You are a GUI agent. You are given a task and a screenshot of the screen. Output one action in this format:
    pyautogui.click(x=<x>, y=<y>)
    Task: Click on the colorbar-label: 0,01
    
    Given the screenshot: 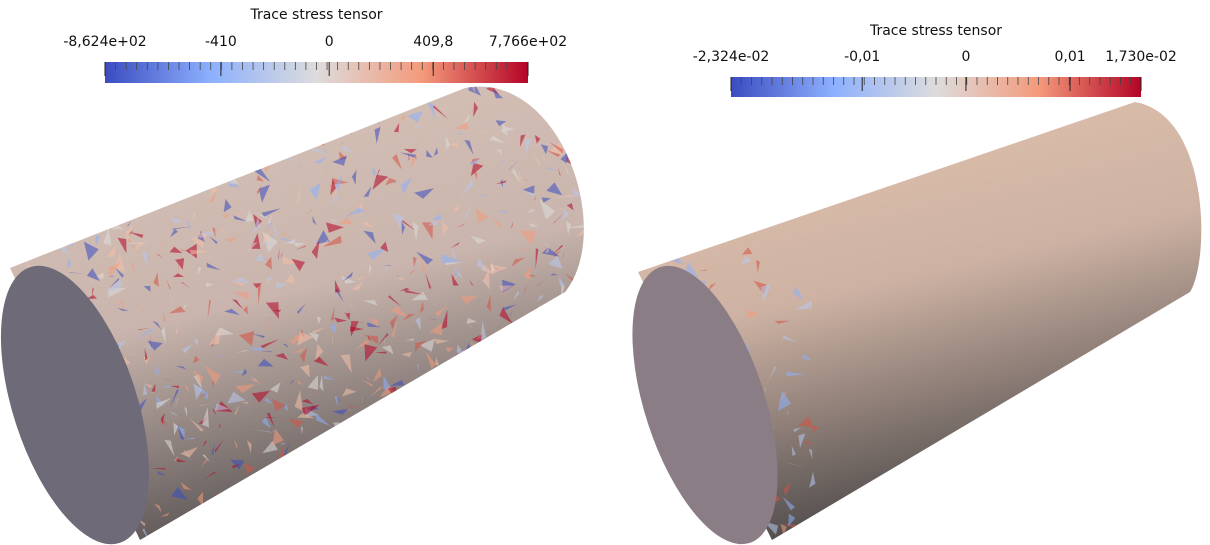 What is the action you would take?
    pyautogui.click(x=1069, y=57)
    